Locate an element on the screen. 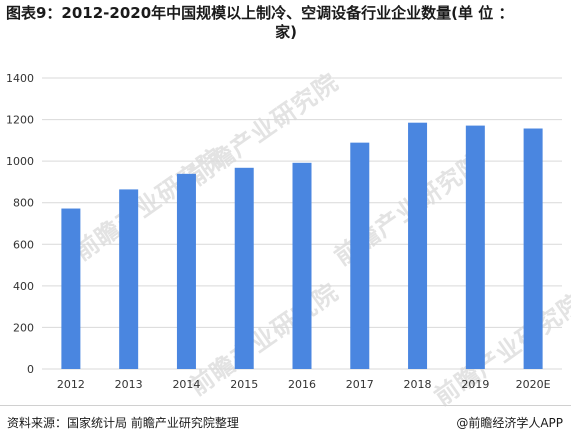  source-note: 资料来源：国家统计局 前瞻产业研究院整理 is located at coordinates (123, 423).